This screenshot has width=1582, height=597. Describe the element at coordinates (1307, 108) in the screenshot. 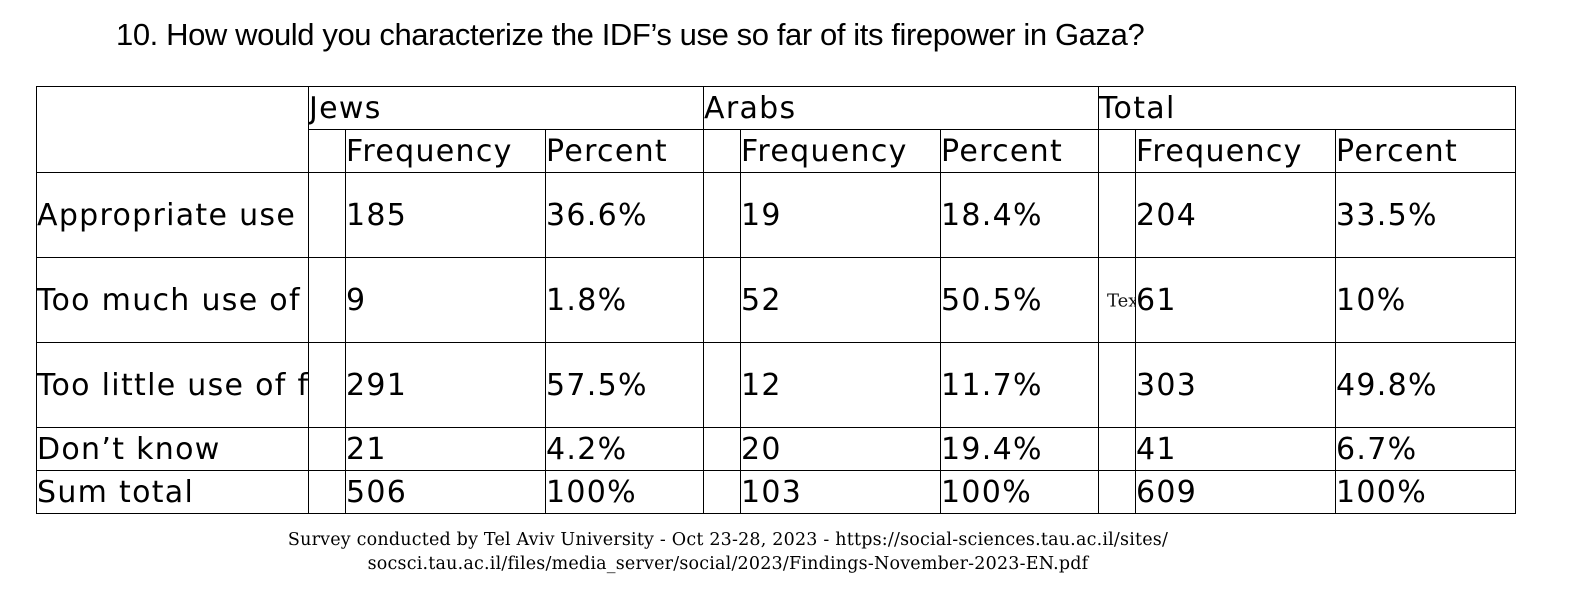

I see `group-header-total: Total` at that location.